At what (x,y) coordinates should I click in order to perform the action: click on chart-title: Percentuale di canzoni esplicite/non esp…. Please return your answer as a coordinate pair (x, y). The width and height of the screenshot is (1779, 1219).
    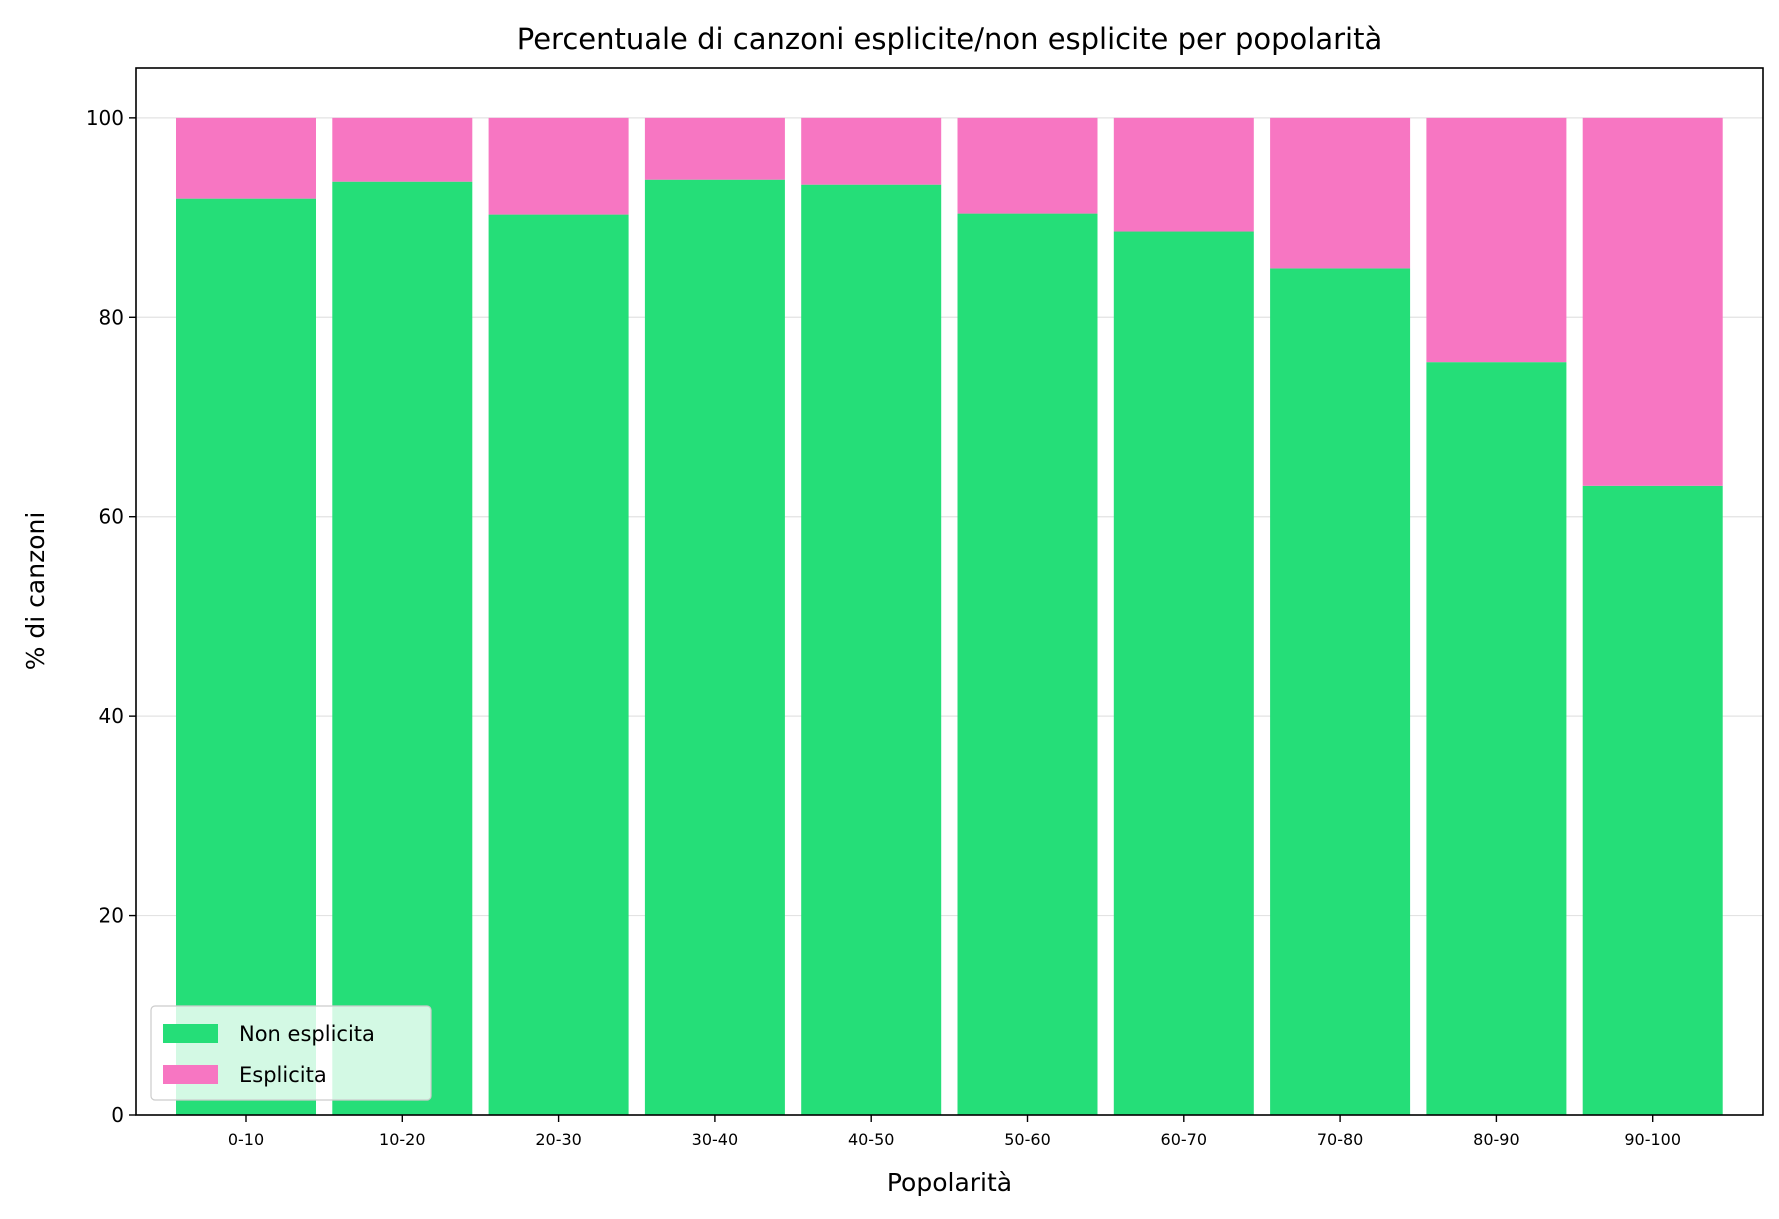
    Looking at the image, I should click on (950, 39).